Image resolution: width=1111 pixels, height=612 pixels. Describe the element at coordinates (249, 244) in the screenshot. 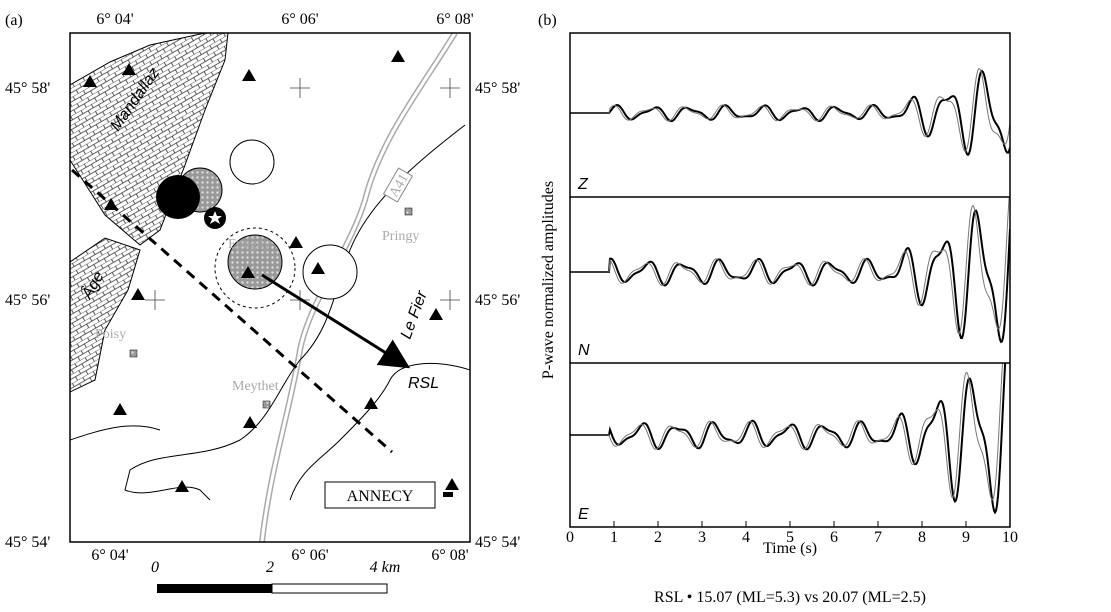

I see `place-label: Epagny` at that location.